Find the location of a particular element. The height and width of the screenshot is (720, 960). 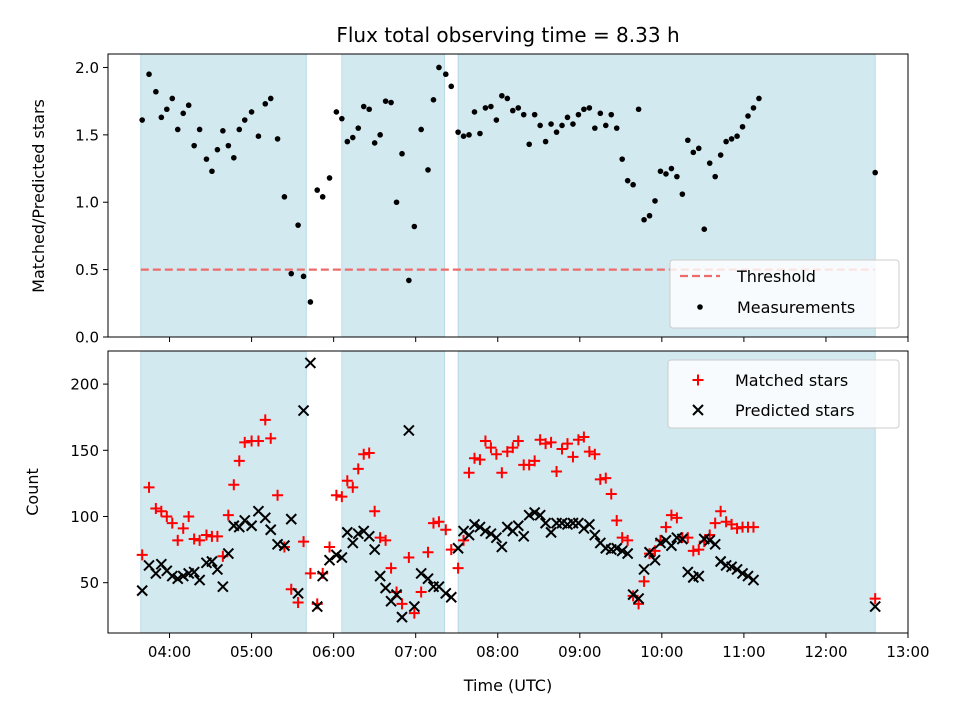

top-y-tick-label: 0.0 is located at coordinates (87, 338).